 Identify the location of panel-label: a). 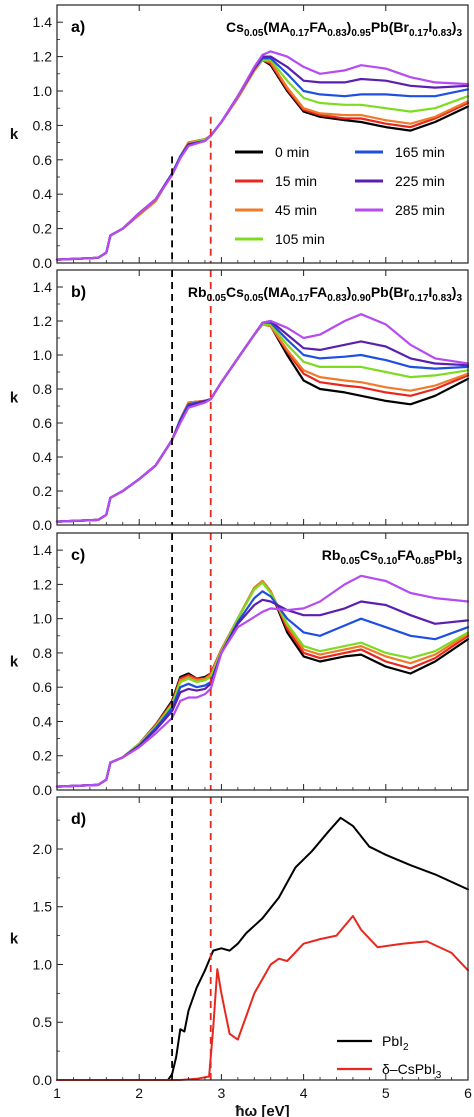
(78, 27).